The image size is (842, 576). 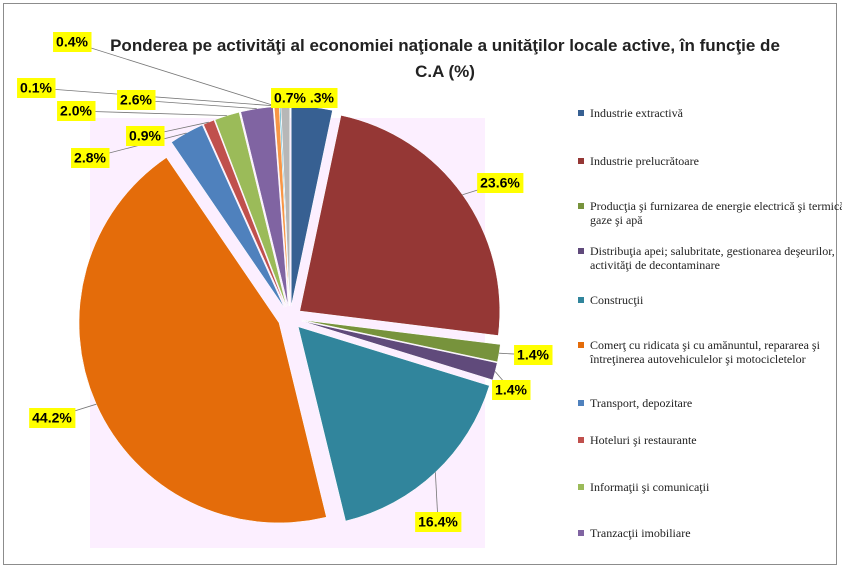 I want to click on data-label: 44.2%, so click(x=52, y=418).